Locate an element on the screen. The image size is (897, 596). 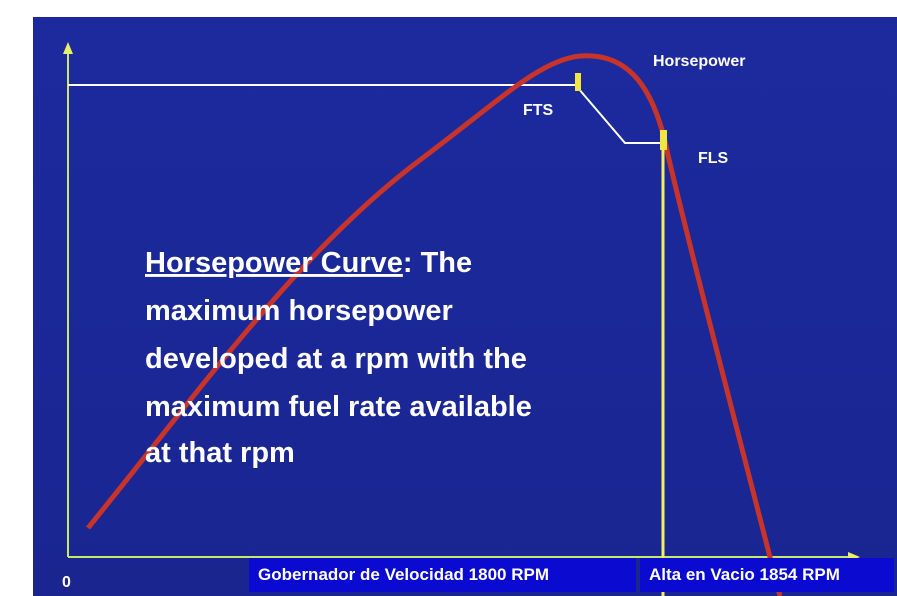
description-heading-rest: : The is located at coordinates (437, 263).